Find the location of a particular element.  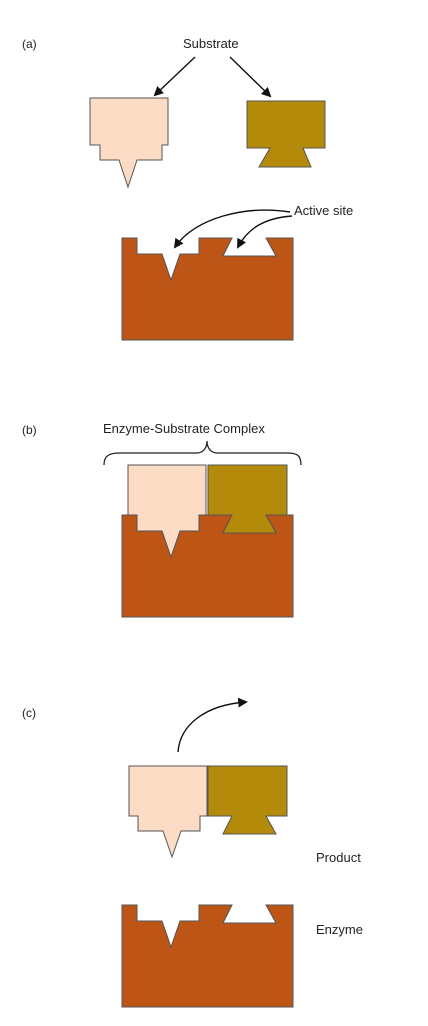

substrate-arrow-left is located at coordinates (174, 76).